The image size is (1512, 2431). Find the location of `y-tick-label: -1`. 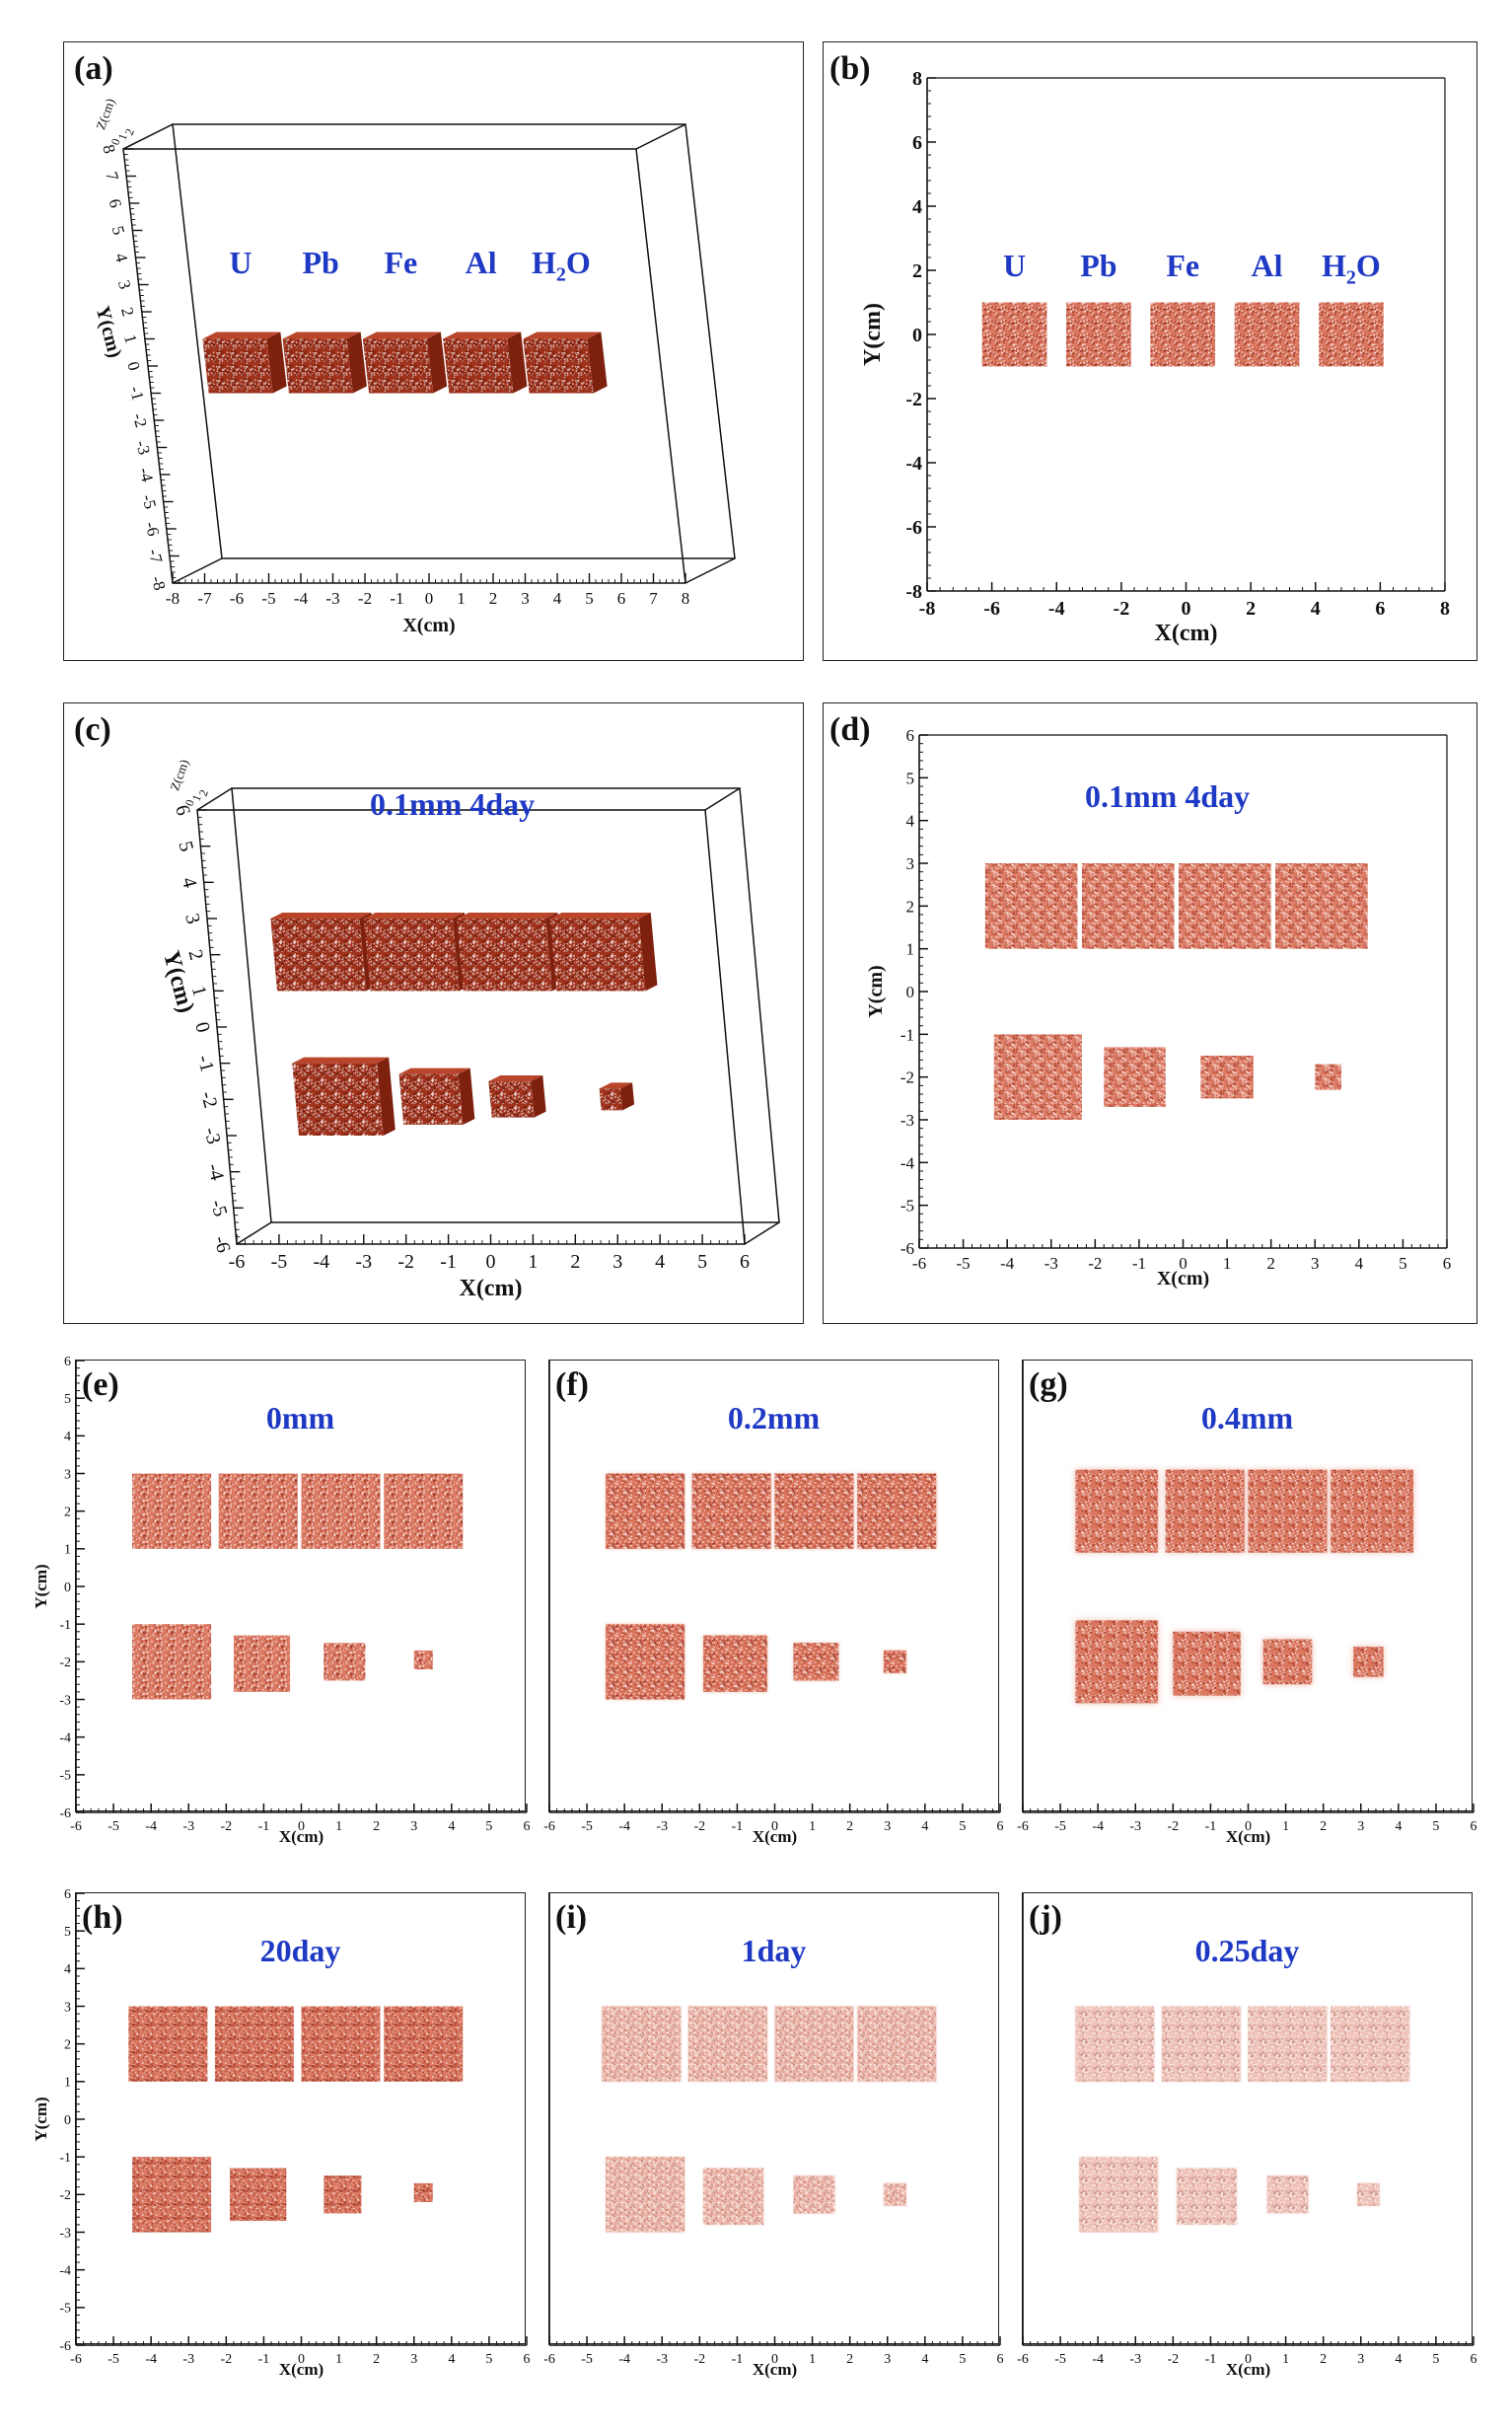

y-tick-label: -1 is located at coordinates (65, 2158).